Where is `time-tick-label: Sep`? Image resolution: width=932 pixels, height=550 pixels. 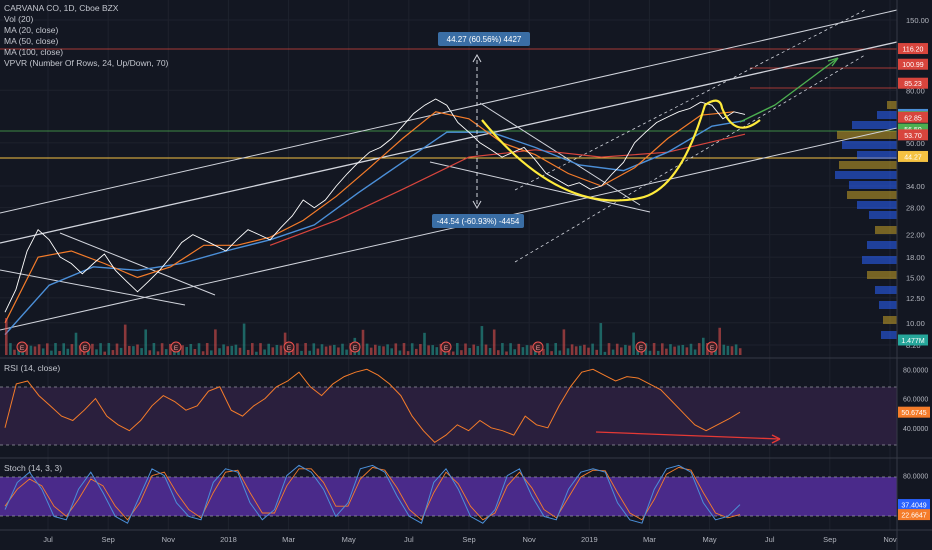 time-tick-label: Sep is located at coordinates (107, 539).